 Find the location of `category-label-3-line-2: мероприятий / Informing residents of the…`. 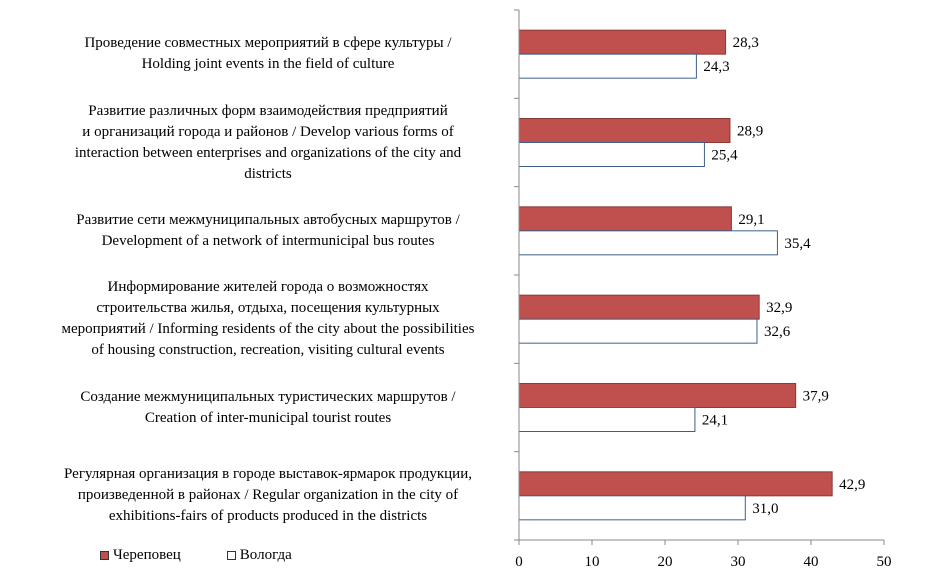

category-label-3-line-2: мероприятий / Informing residents of the… is located at coordinates (268, 329).